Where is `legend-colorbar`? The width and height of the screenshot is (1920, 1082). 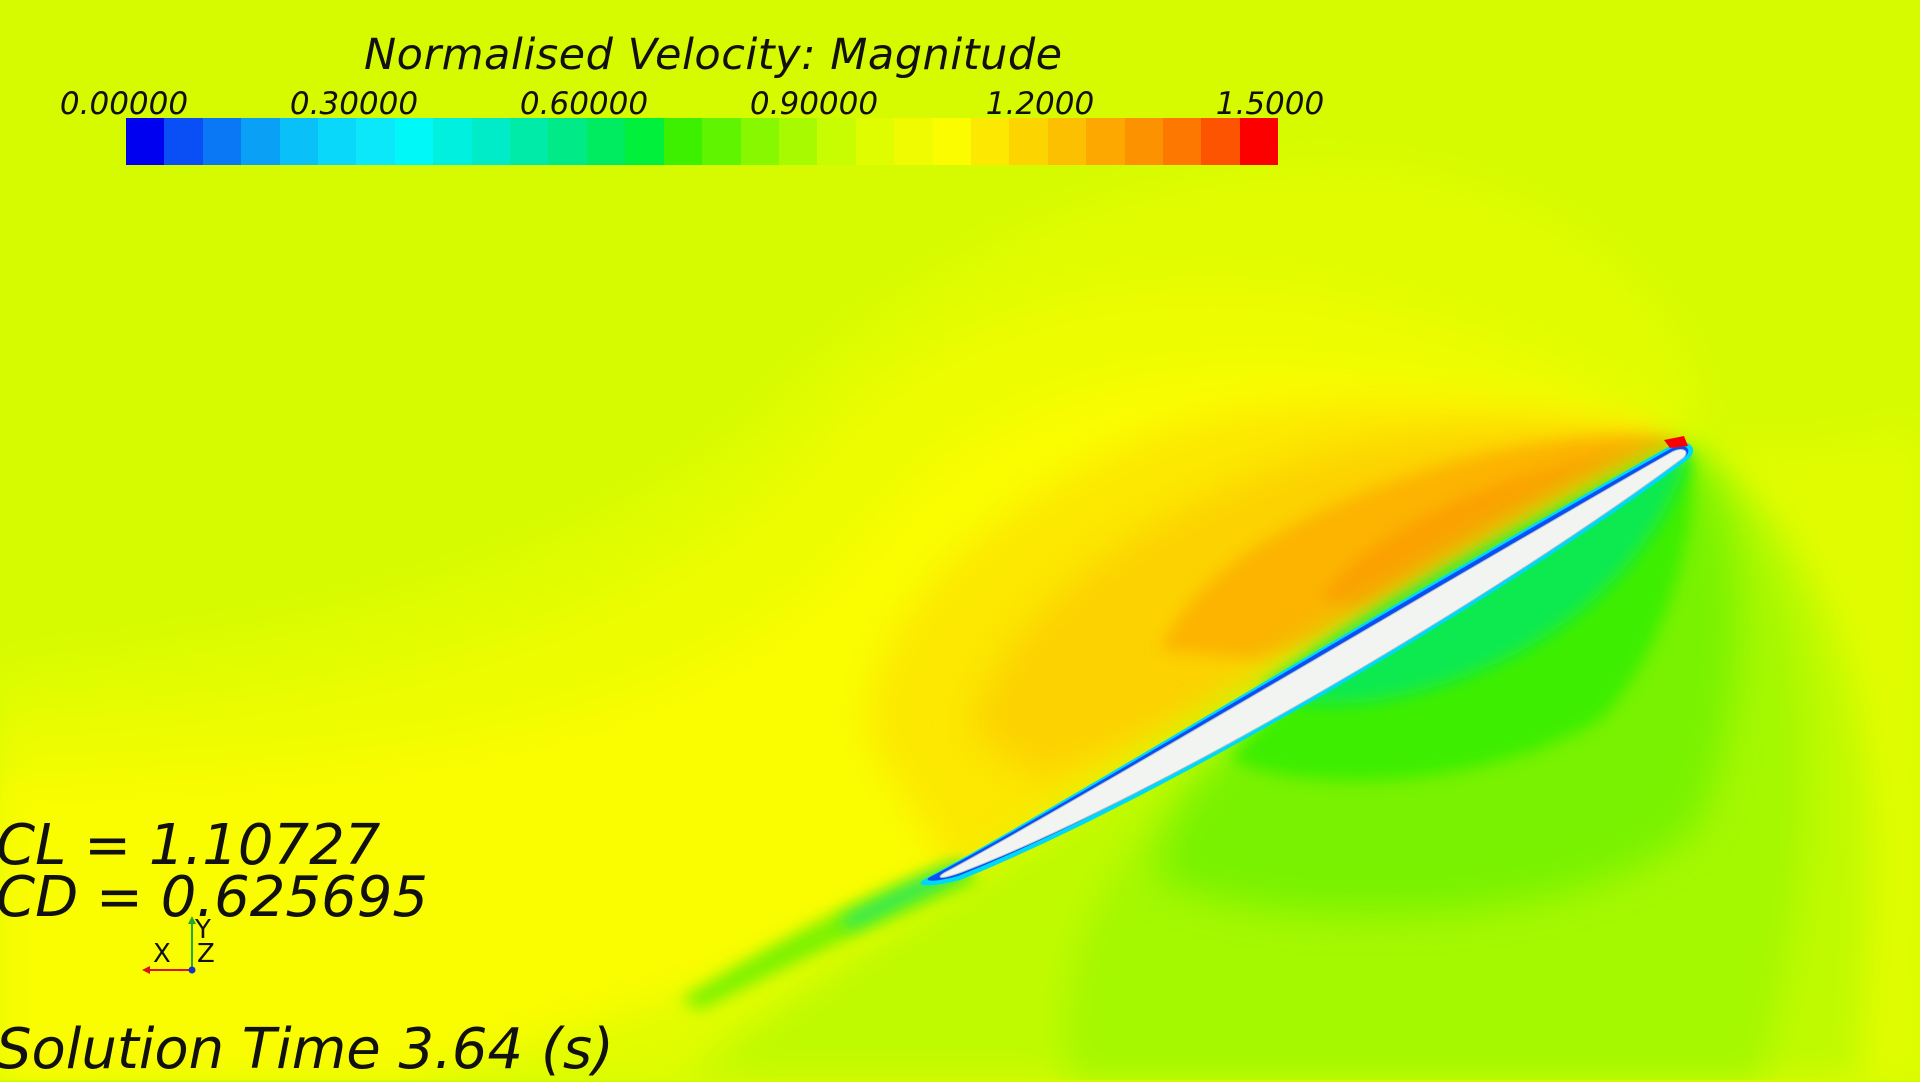
legend-colorbar is located at coordinates (702, 141).